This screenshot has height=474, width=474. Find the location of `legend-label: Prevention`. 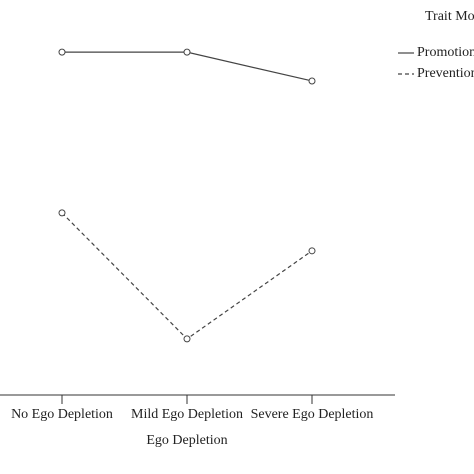

legend-label: Prevention is located at coordinates (445, 73).